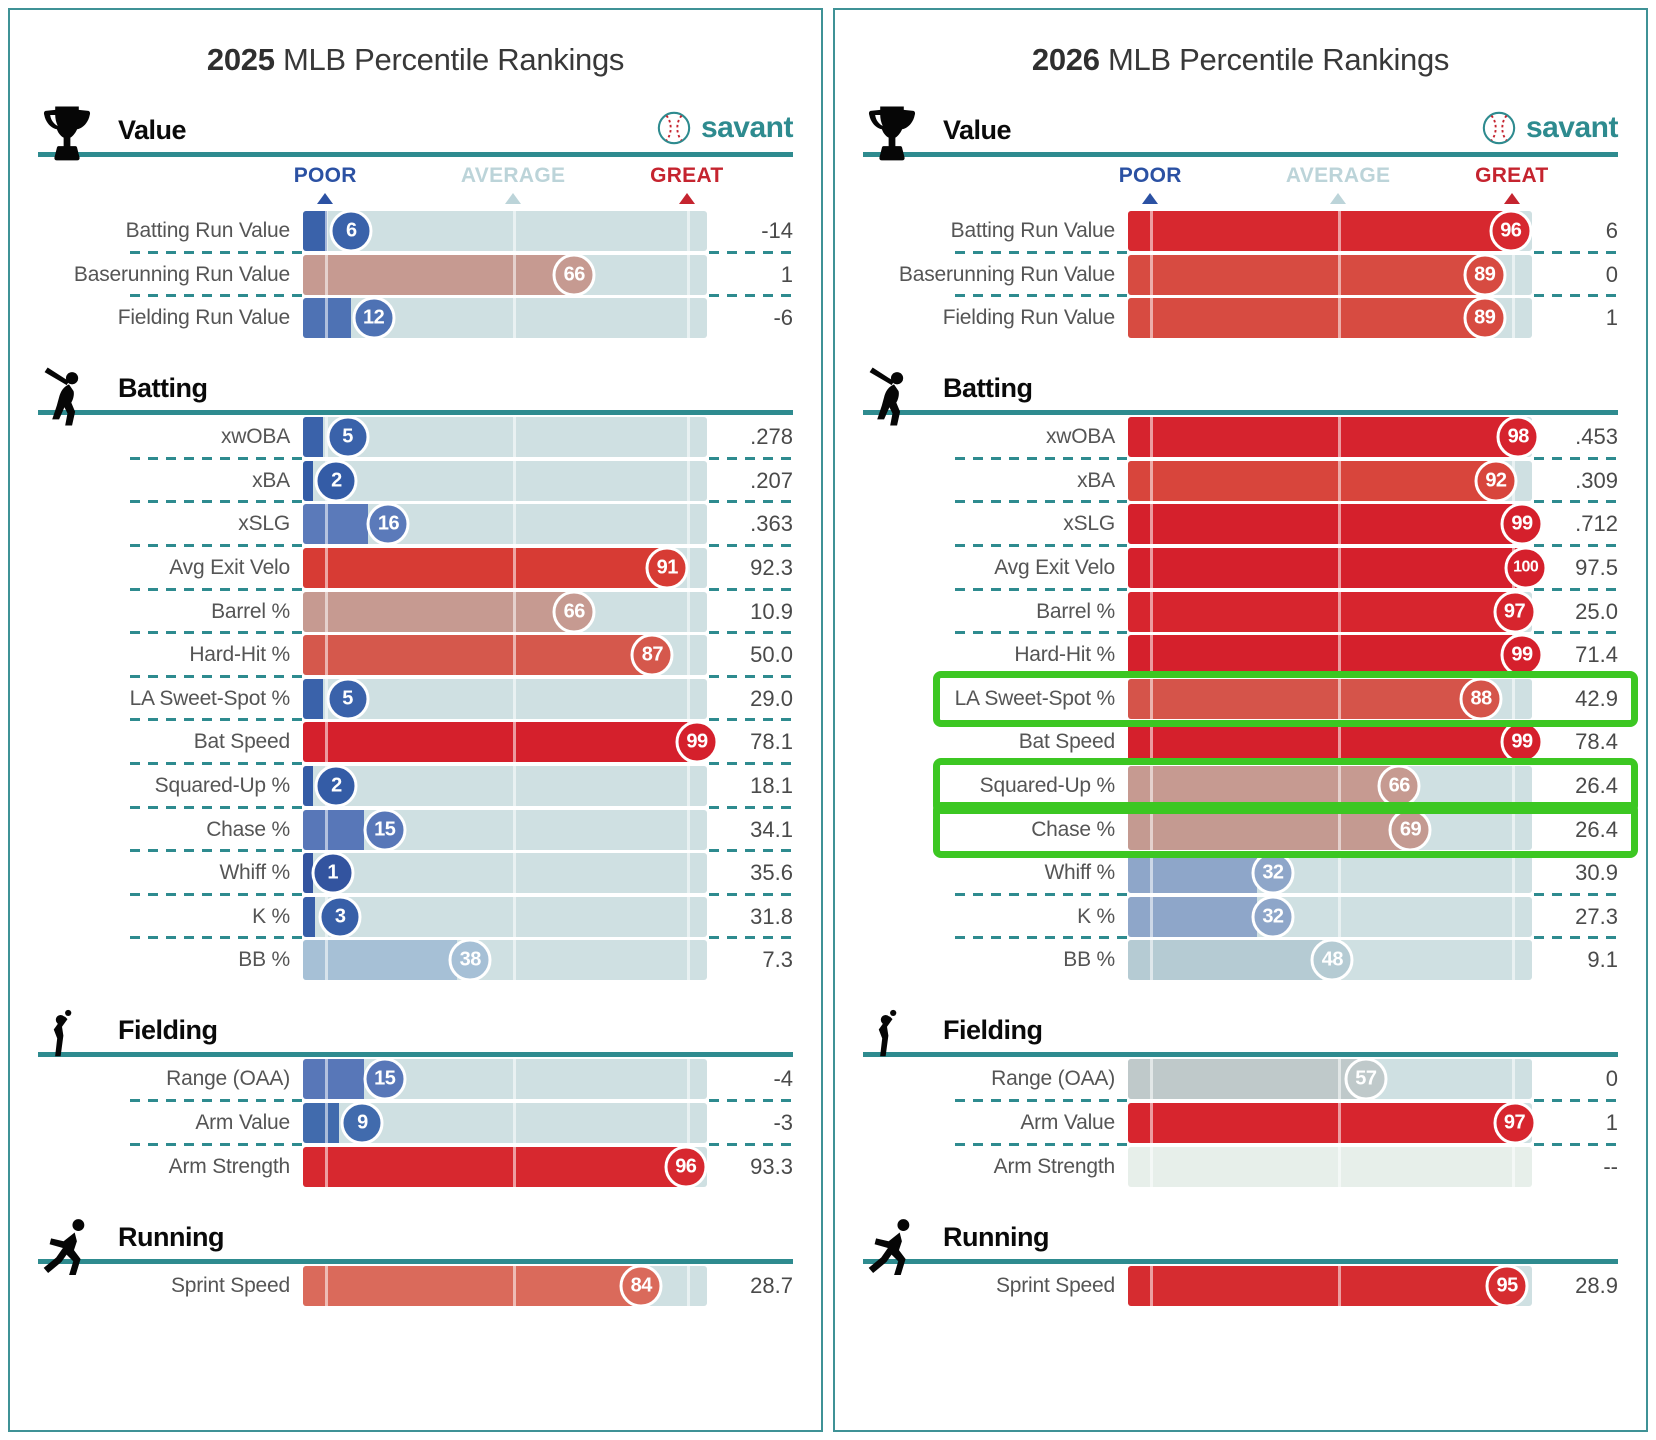 This screenshot has height=1440, width=1656. Describe the element at coordinates (988, 388) in the screenshot. I see `section-title: Batting` at that location.